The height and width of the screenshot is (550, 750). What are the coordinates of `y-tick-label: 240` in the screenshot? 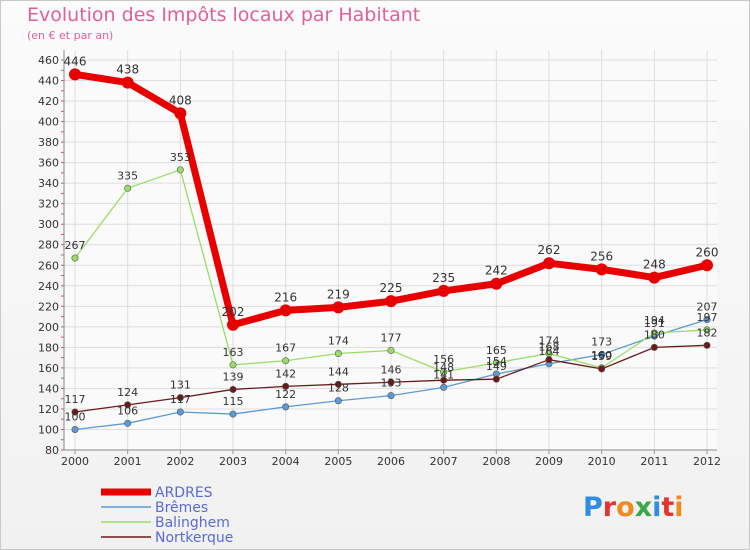 It's located at (48, 286).